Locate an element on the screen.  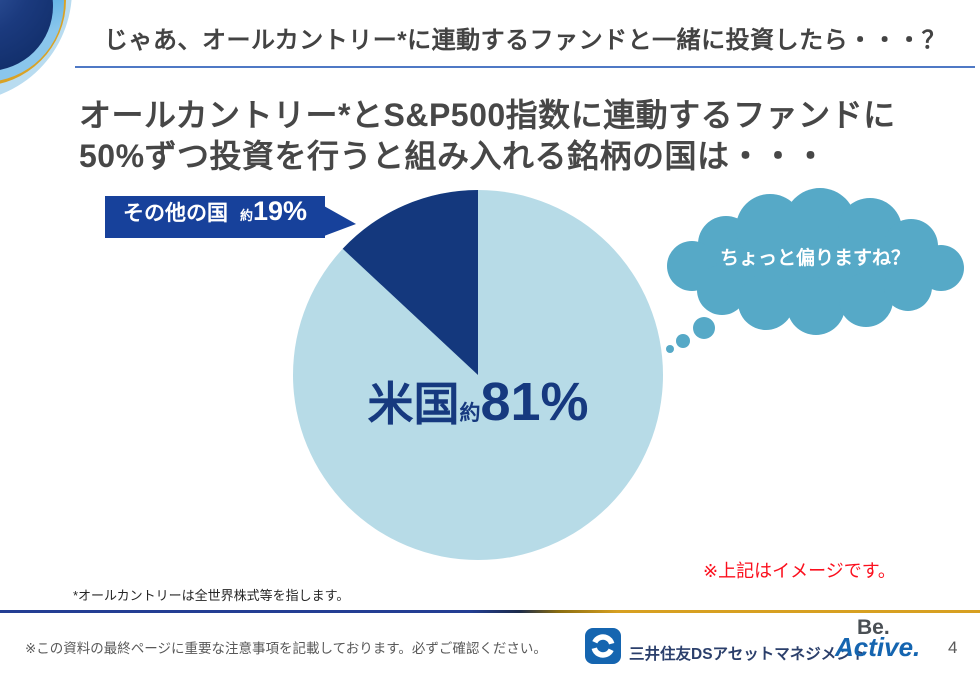
callout-value: 19% is located at coordinates (280, 211).